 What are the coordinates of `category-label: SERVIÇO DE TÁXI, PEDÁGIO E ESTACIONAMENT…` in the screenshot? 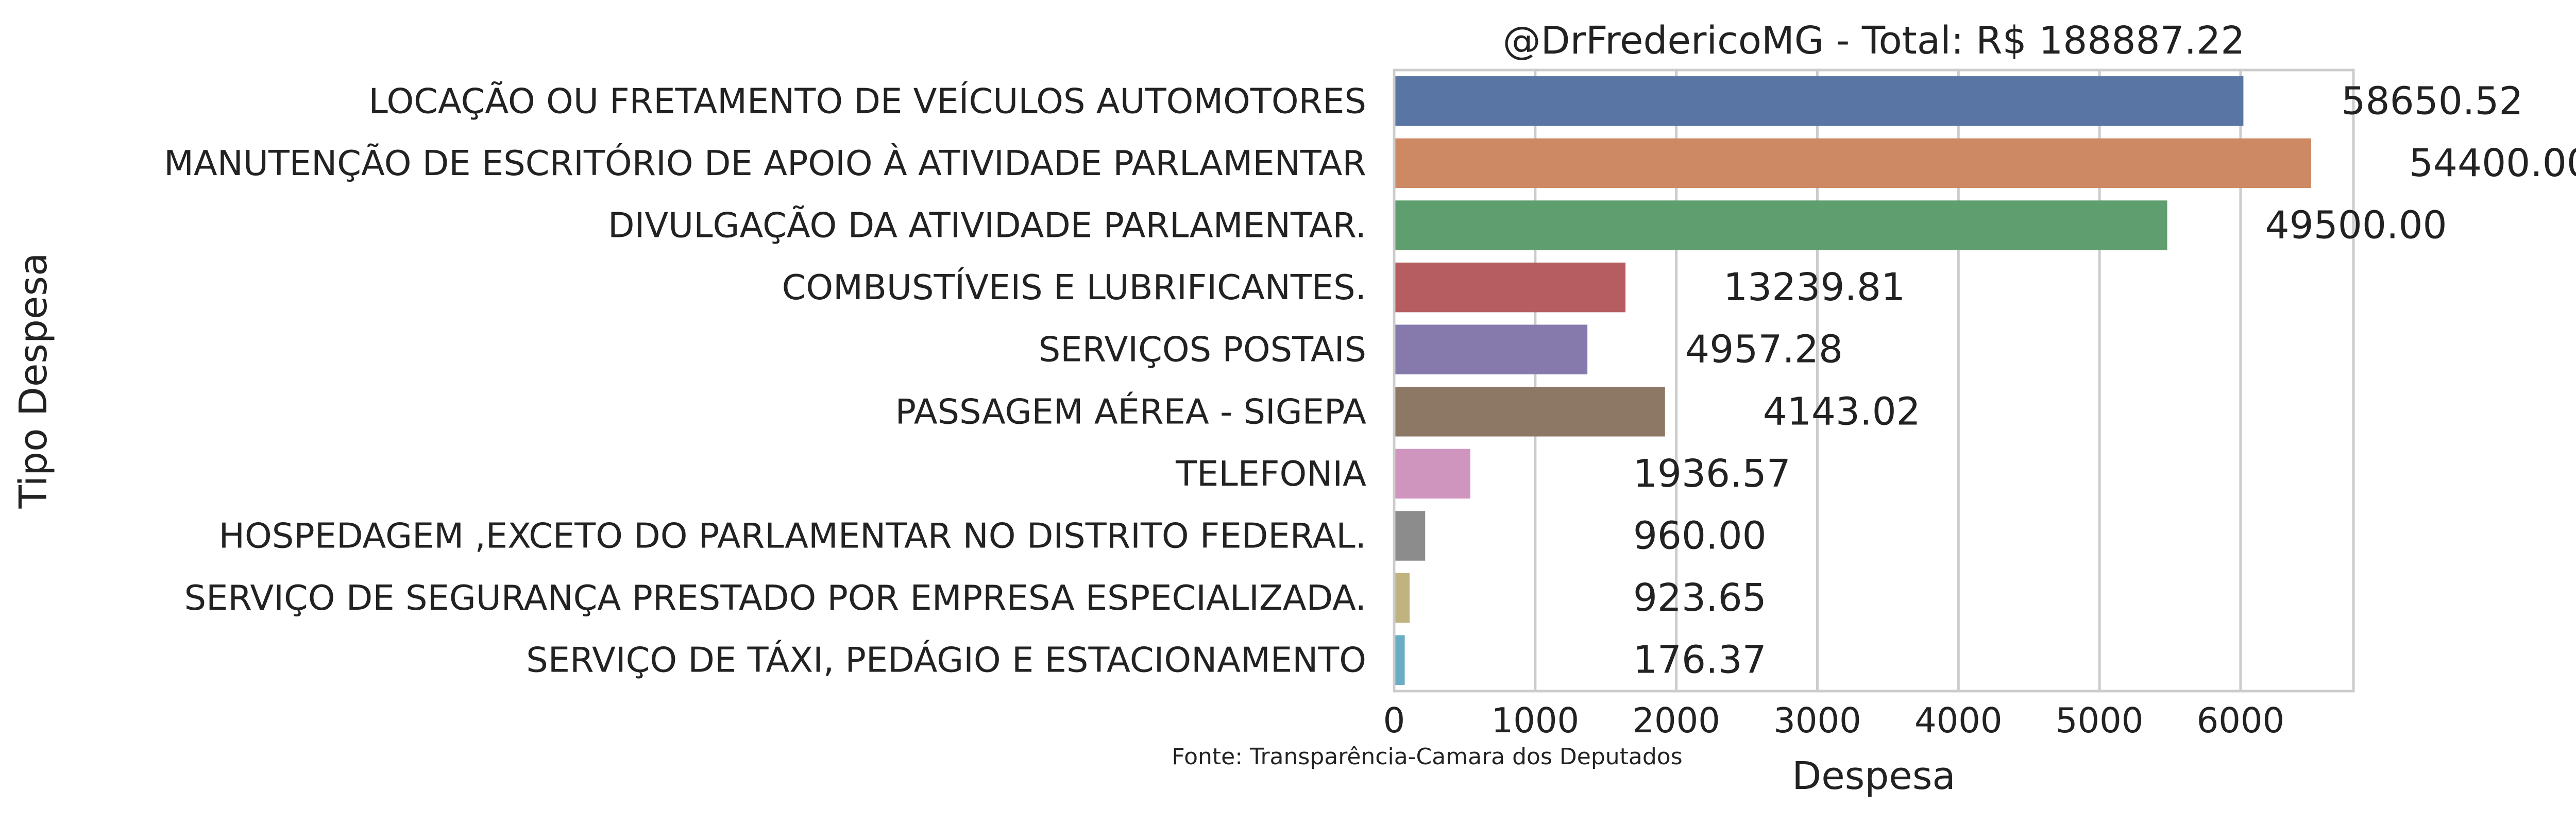 It's located at (946, 660).